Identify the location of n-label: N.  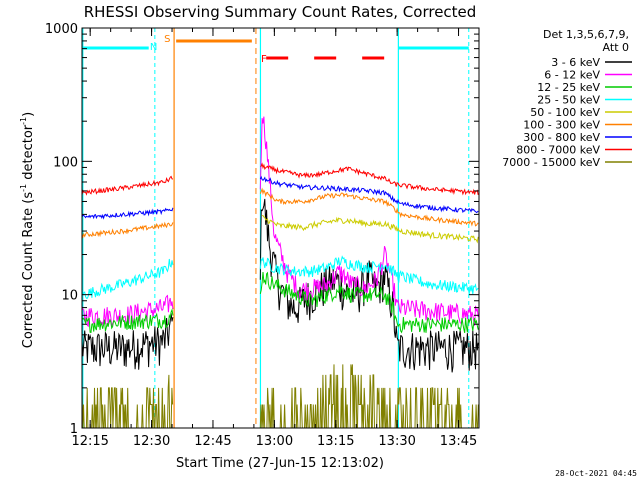
(153, 47).